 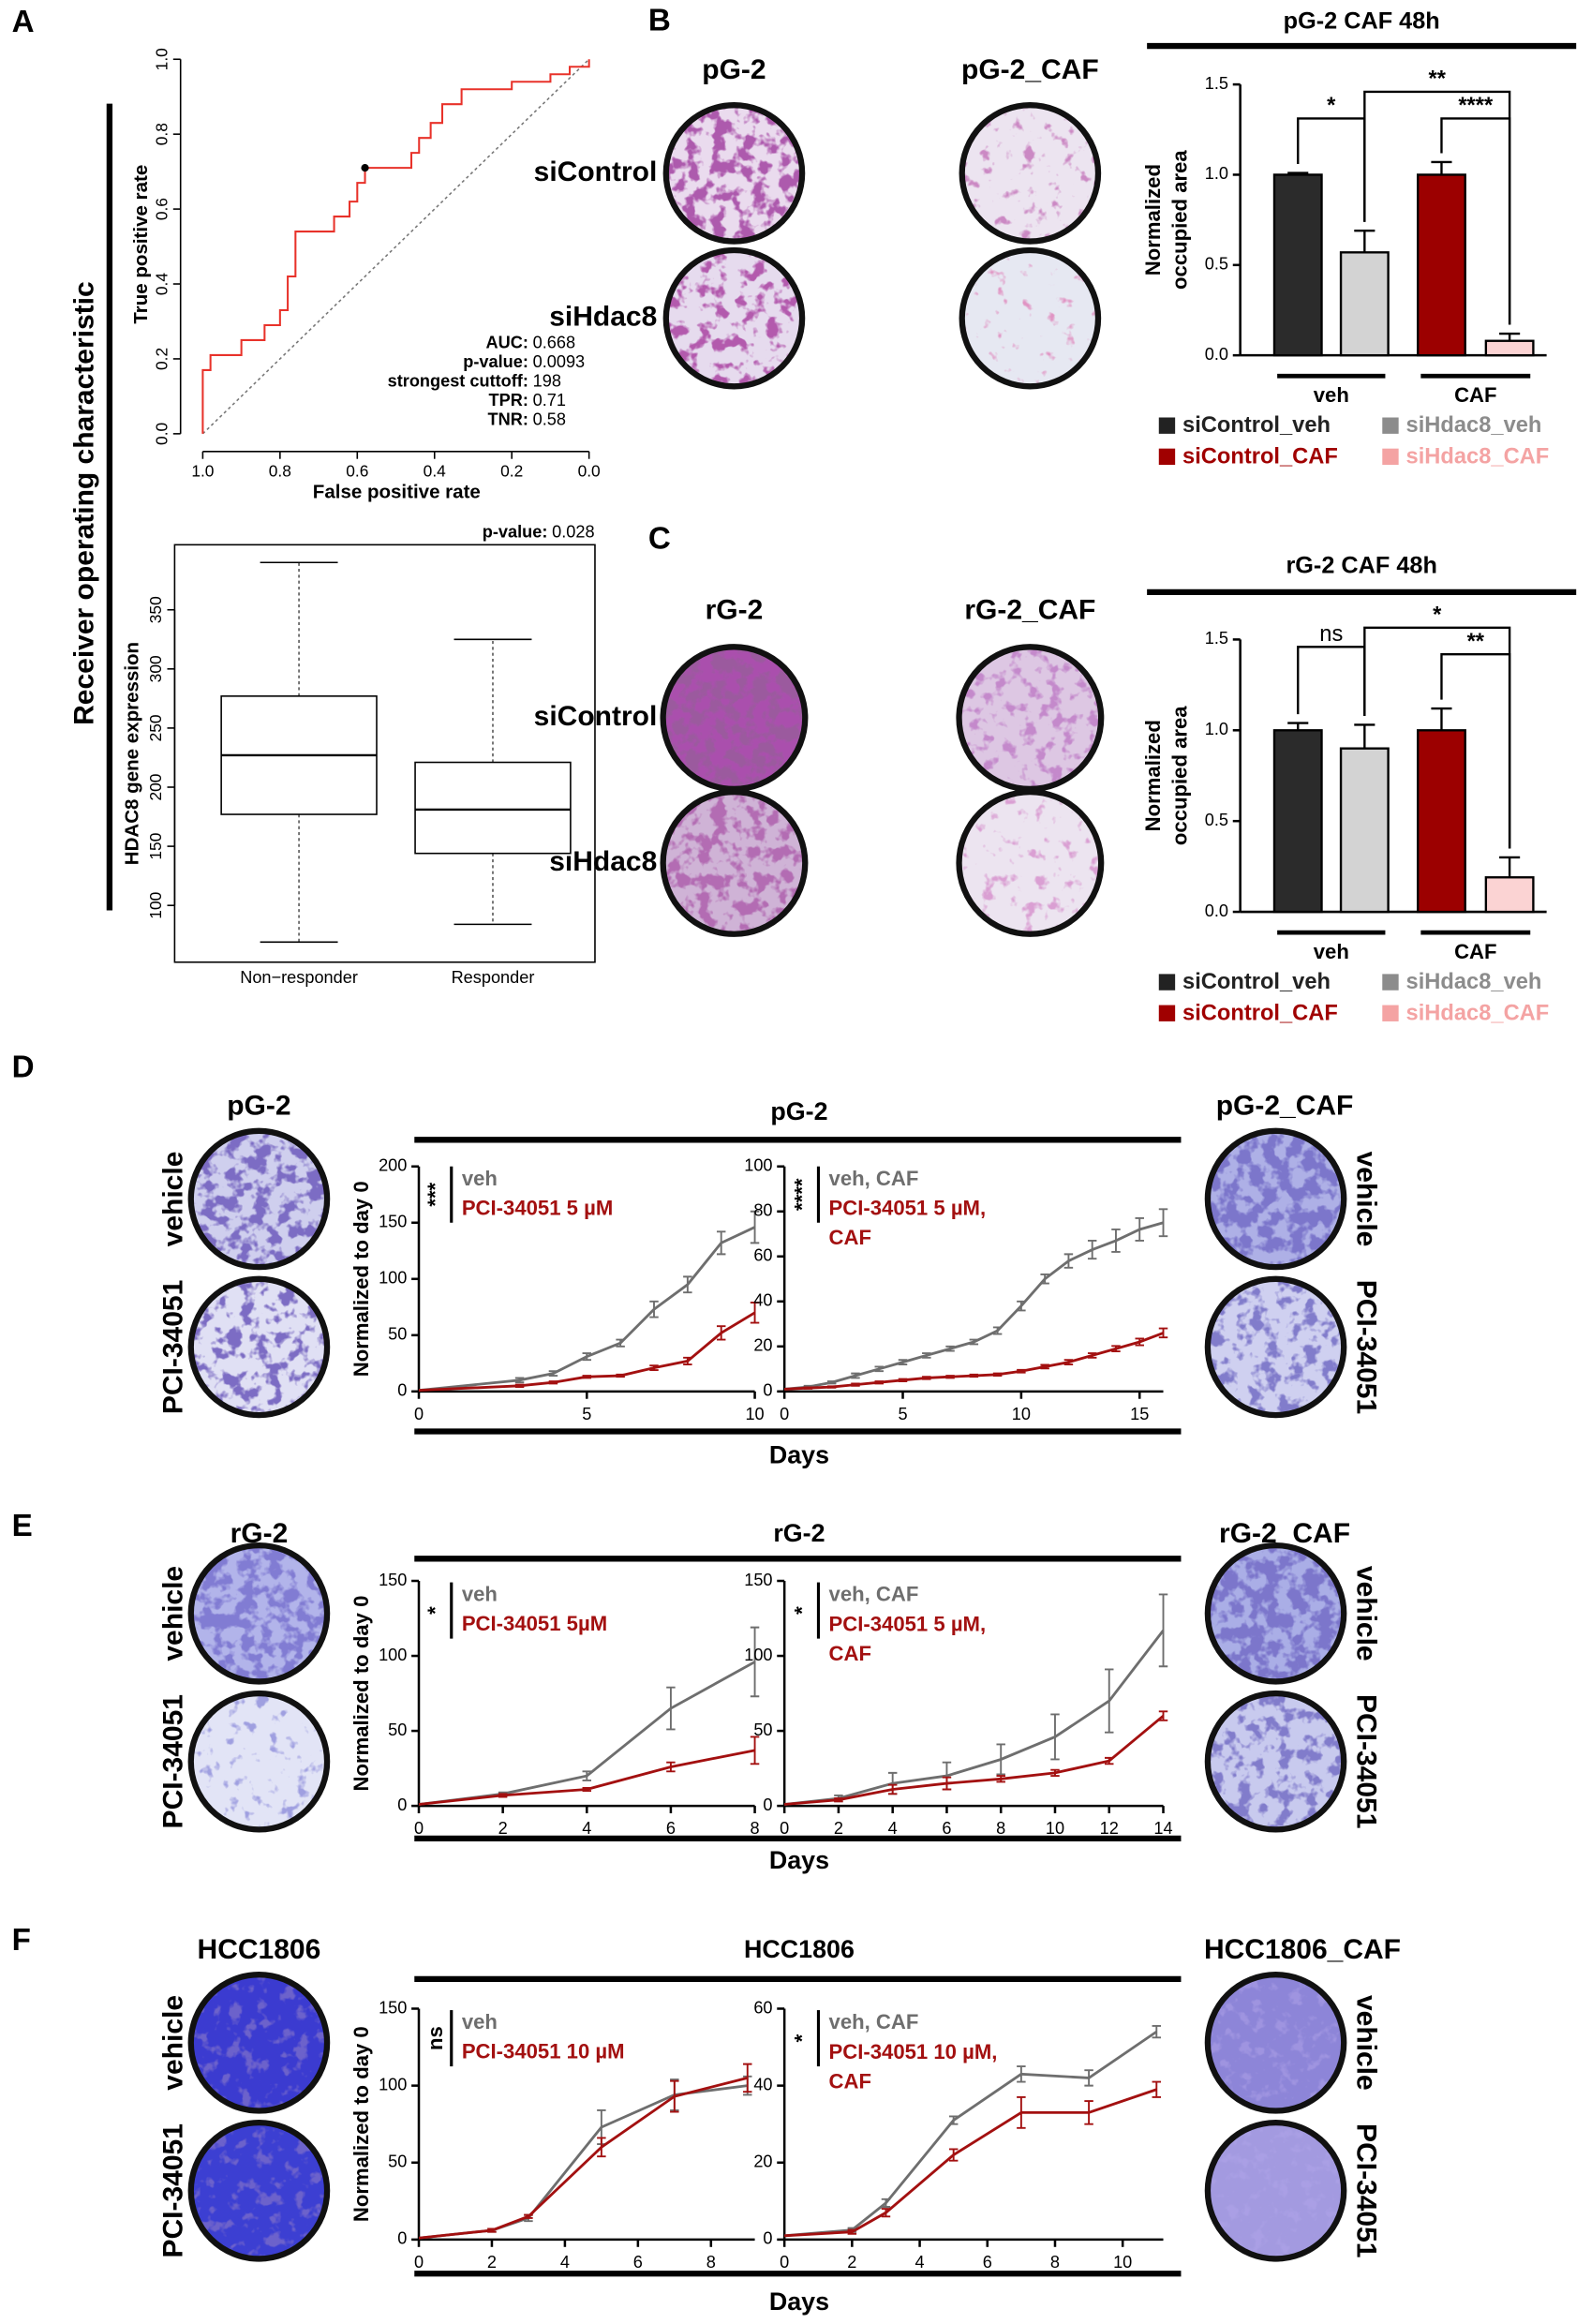 I want to click on dish-row: siControl, so click(x=596, y=171).